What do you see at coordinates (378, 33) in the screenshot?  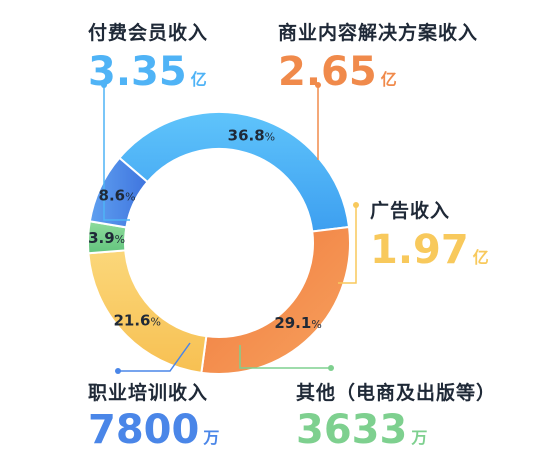 I see `series-name: 商业内容解决方案收入` at bounding box center [378, 33].